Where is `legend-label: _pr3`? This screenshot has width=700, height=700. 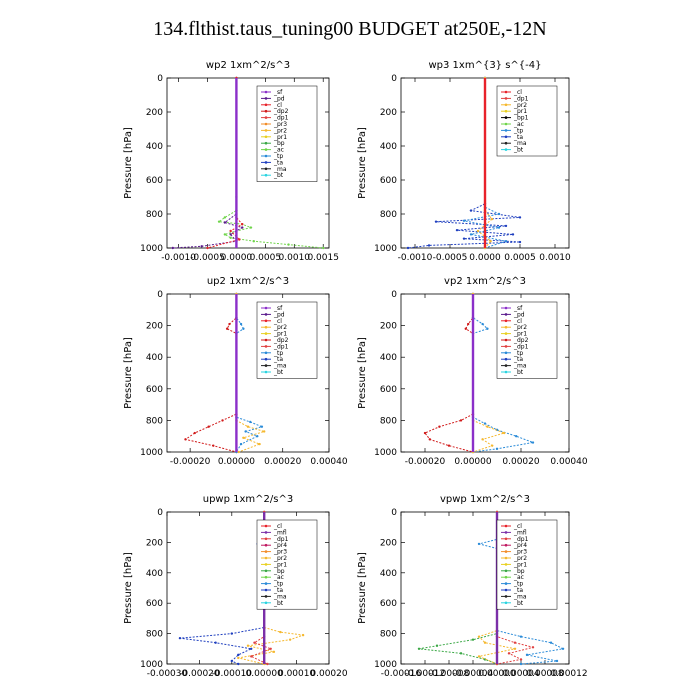 legend-label: _pr3 is located at coordinates (280, 552).